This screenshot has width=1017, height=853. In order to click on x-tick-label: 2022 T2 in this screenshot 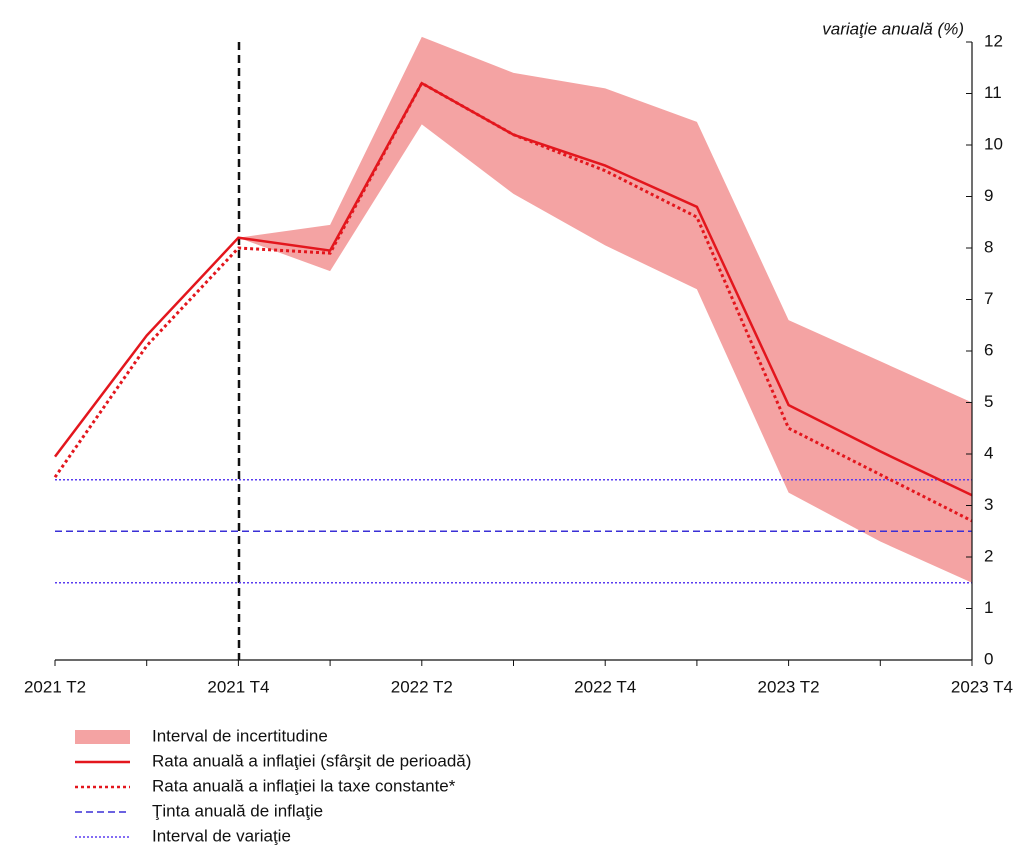, I will do `click(422, 686)`.